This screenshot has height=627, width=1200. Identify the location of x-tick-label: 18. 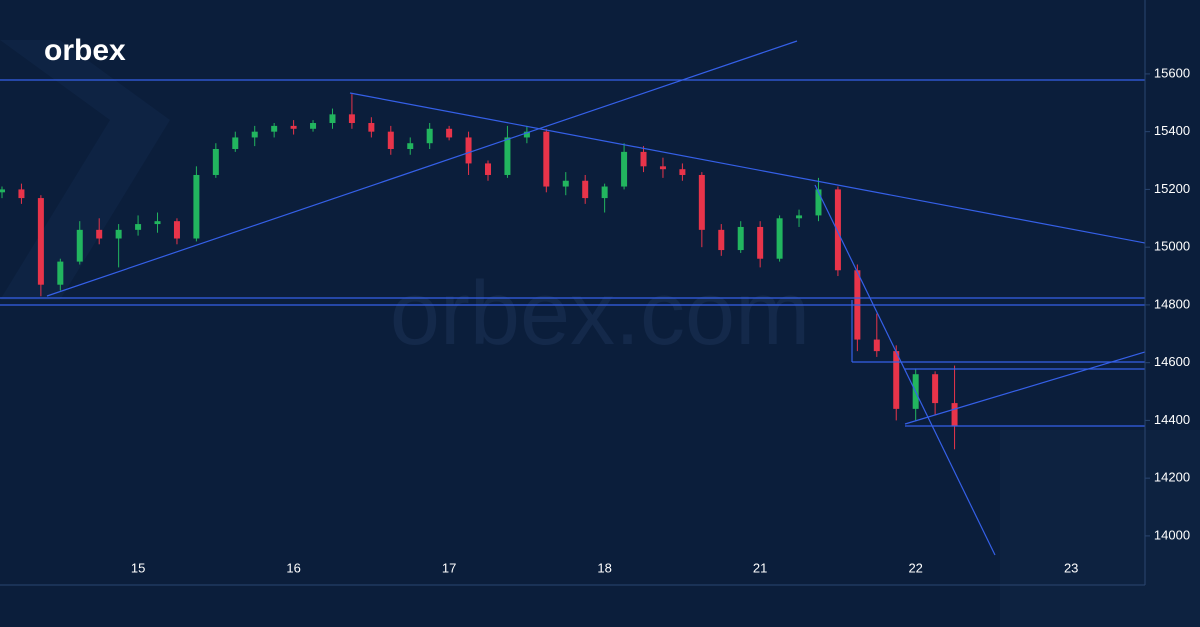
(604, 567).